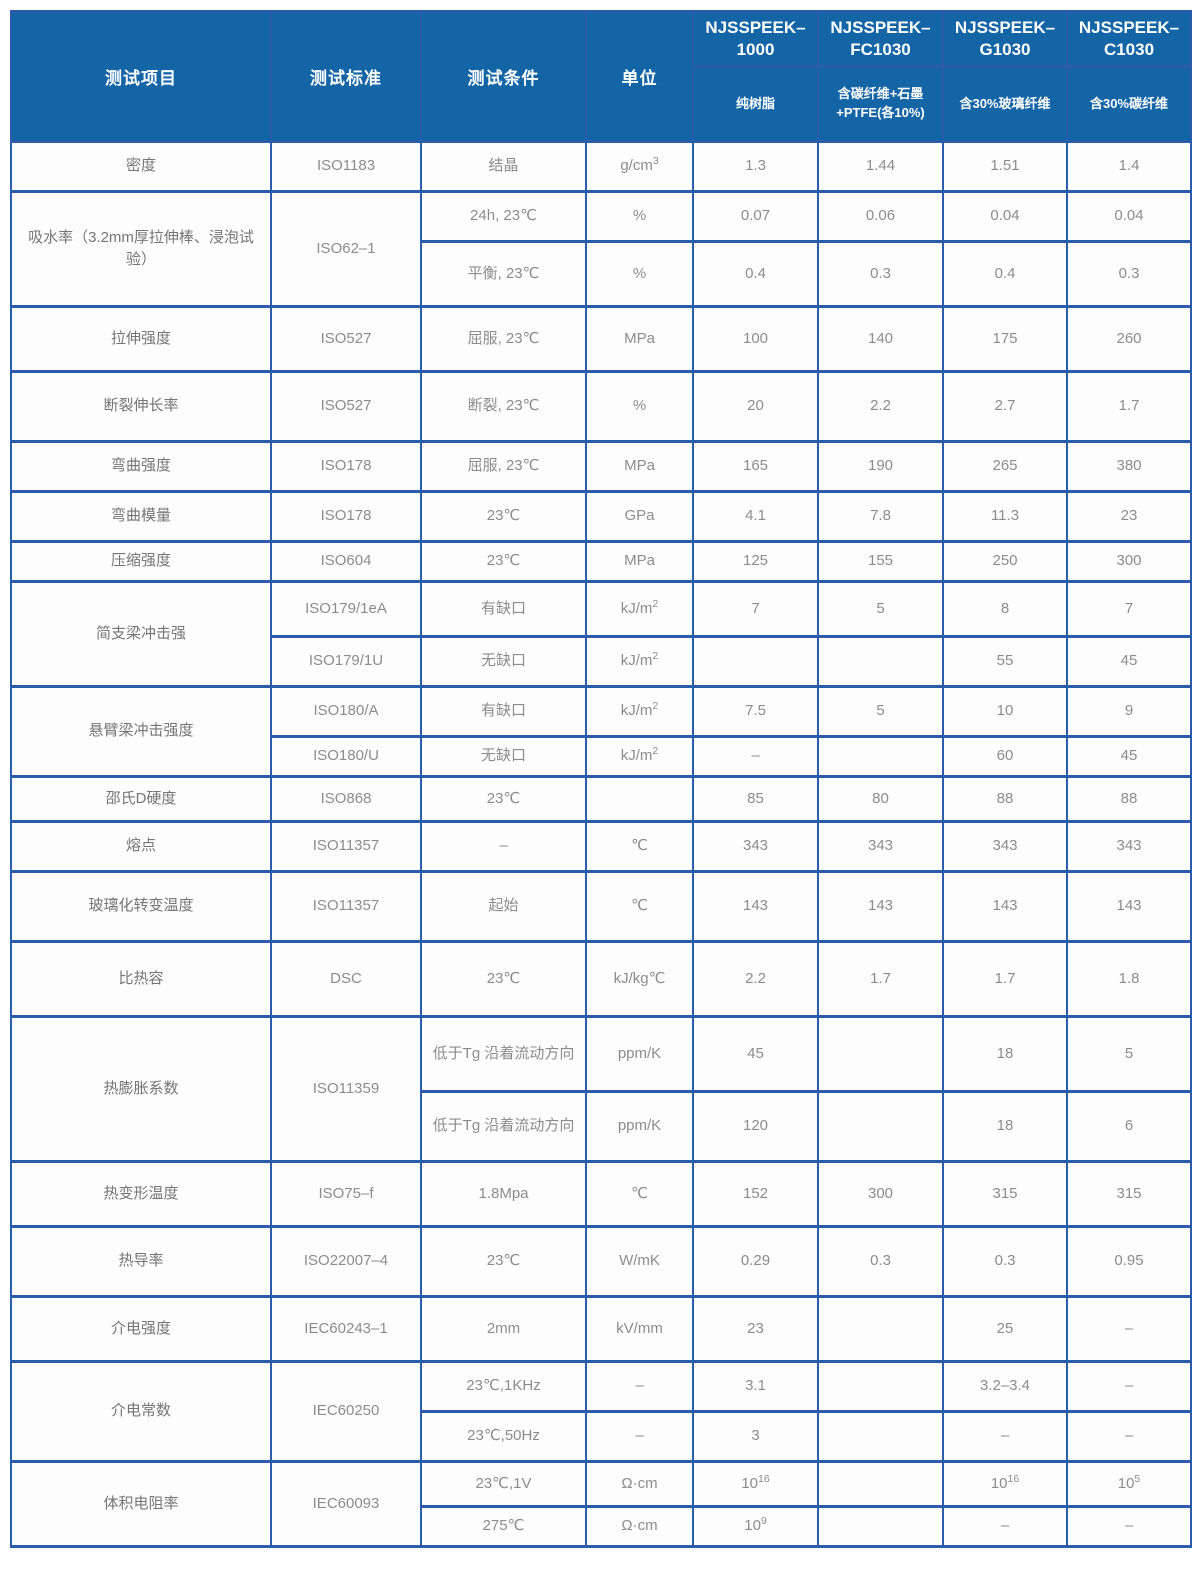  What do you see at coordinates (1005, 1329) in the screenshot?
I see `cell-value: 25` at bounding box center [1005, 1329].